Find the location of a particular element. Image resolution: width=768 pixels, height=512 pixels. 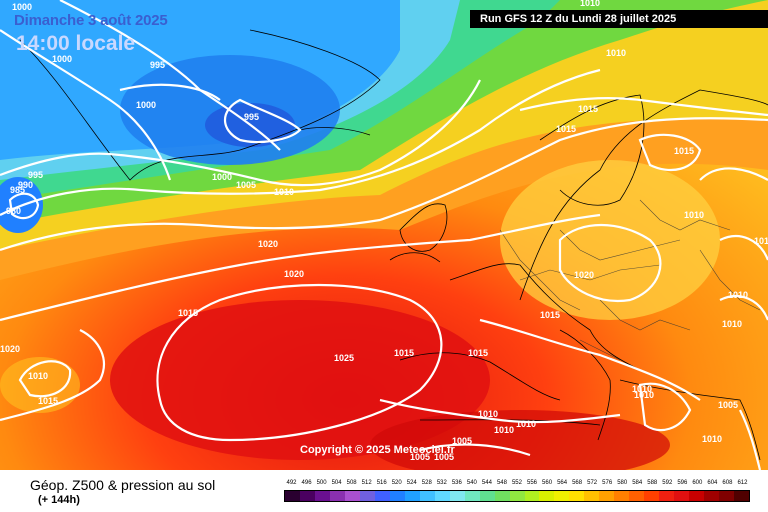

isobar-label: 980 is located at coordinates (13, 211).